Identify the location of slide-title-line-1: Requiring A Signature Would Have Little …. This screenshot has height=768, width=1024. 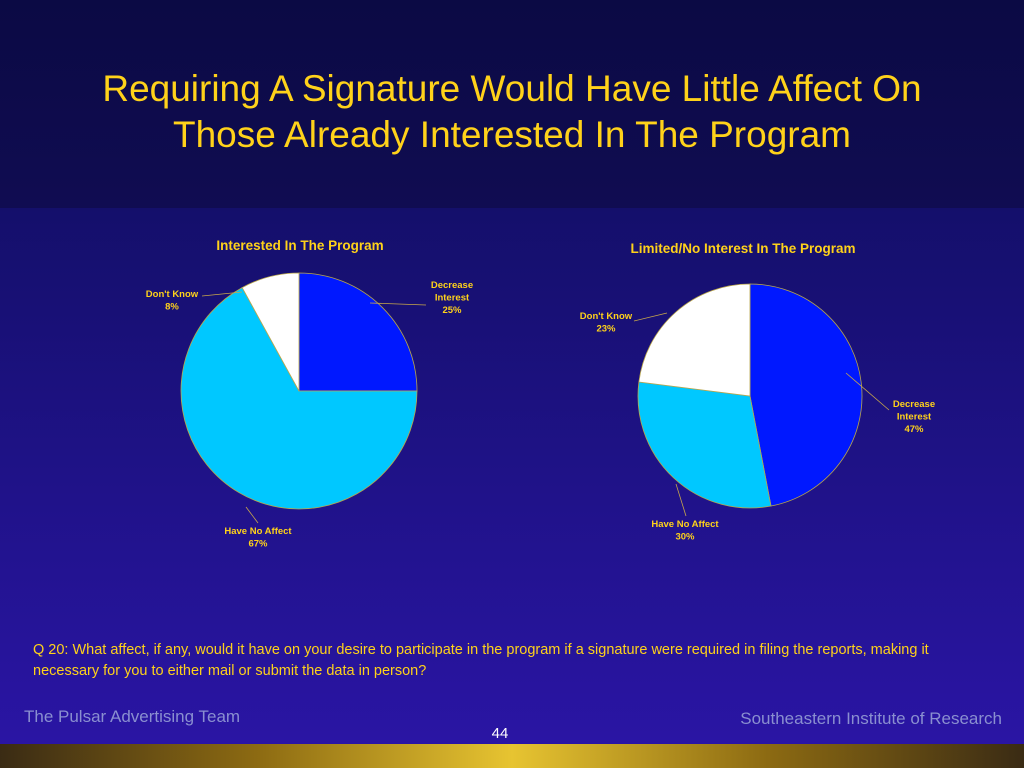
(512, 88).